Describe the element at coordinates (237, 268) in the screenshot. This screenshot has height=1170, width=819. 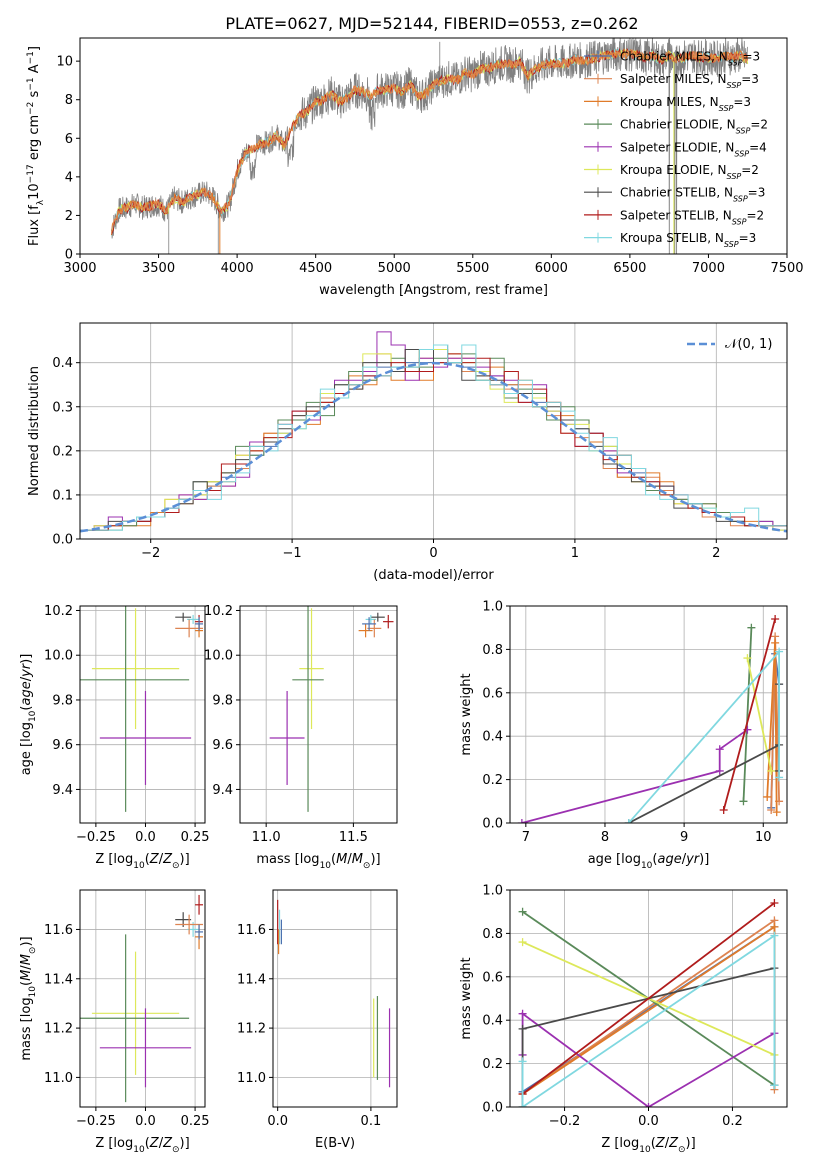
I see `x-tick-label: 4000` at that location.